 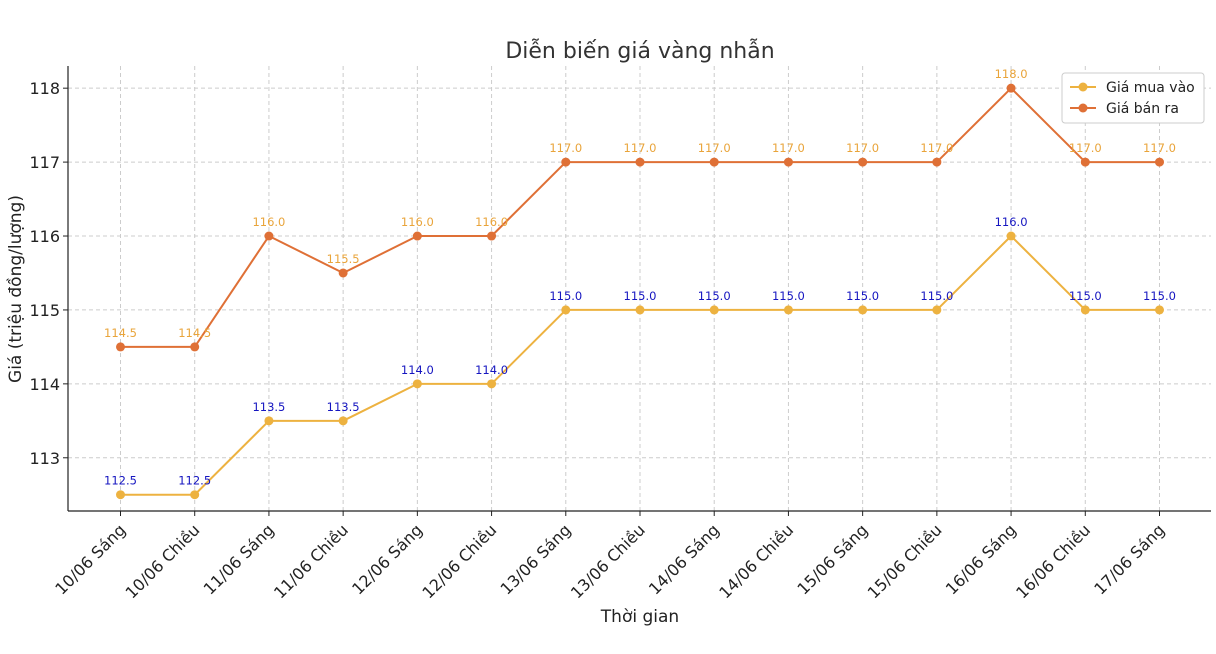 What do you see at coordinates (163, 561) in the screenshot?
I see `x-tick-label-1: 10/06 Chiều` at bounding box center [163, 561].